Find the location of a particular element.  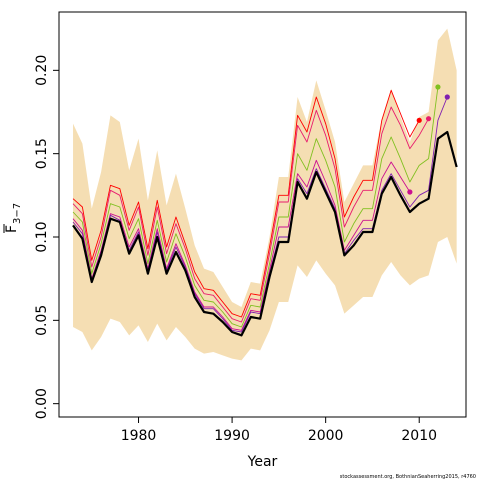

x-tick-label: 1990 is located at coordinates (232, 436).